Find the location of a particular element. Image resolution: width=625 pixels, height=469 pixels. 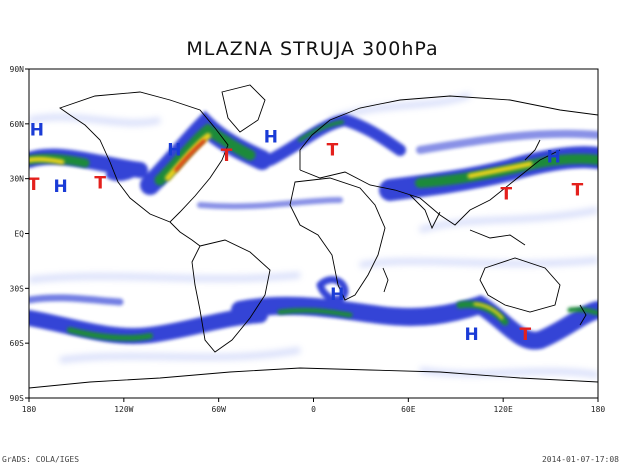

lon-tick-label: 60W is located at coordinates (218, 409).